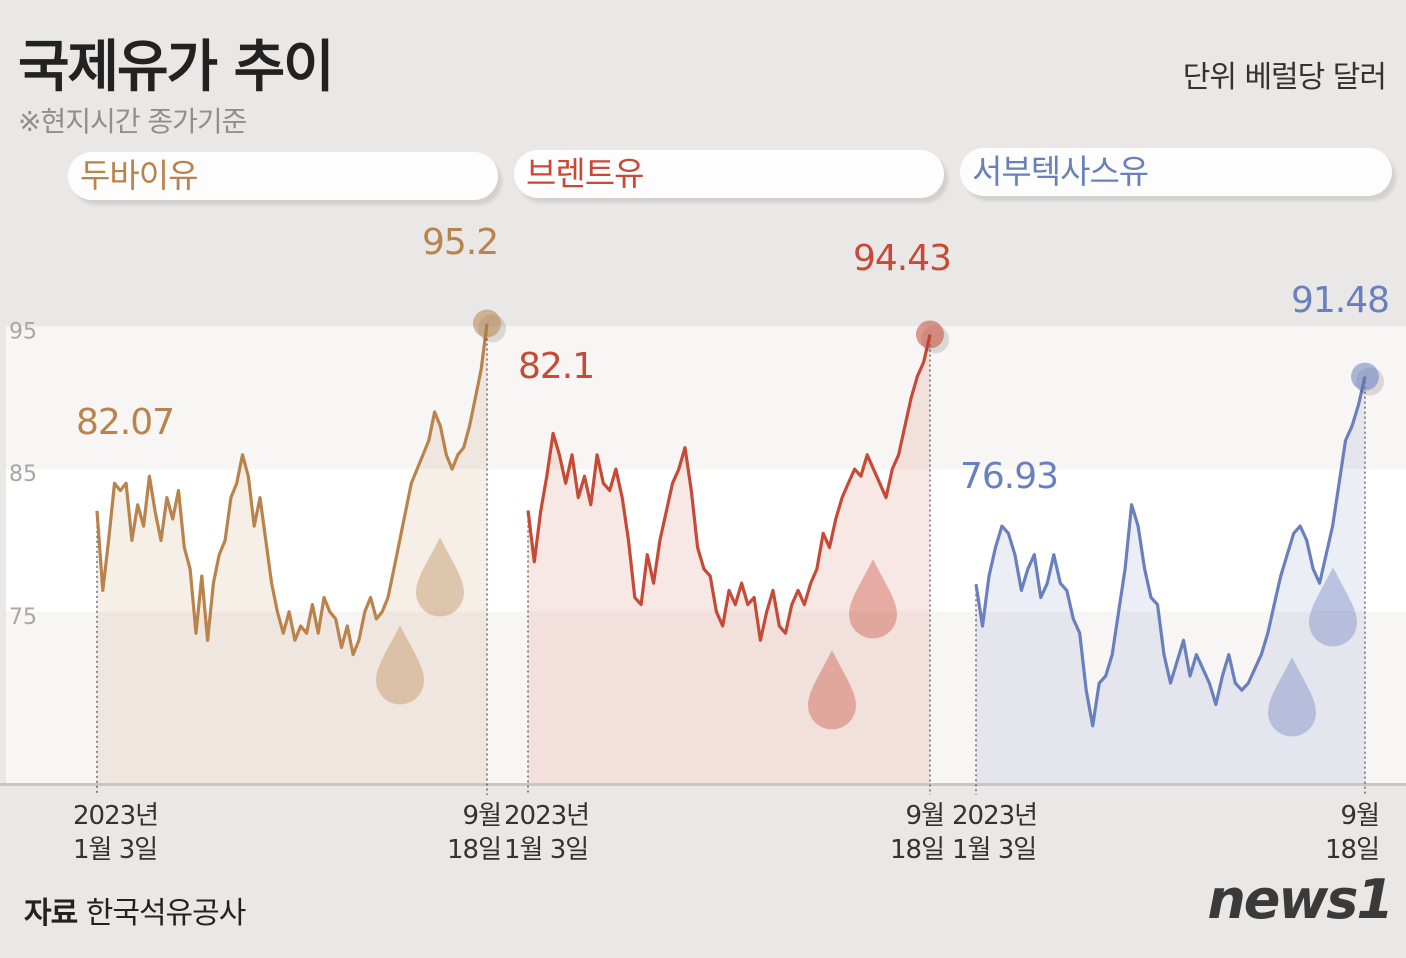 The height and width of the screenshot is (958, 1406). What do you see at coordinates (283, 176) in the screenshot?
I see `tab-dubai: 두바이유` at bounding box center [283, 176].